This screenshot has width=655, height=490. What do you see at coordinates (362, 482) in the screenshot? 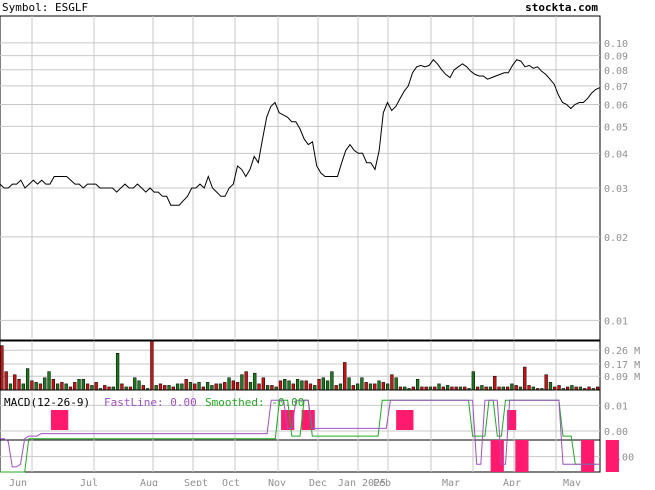
I see `x-tick-label: Jan 2025` at bounding box center [362, 482].